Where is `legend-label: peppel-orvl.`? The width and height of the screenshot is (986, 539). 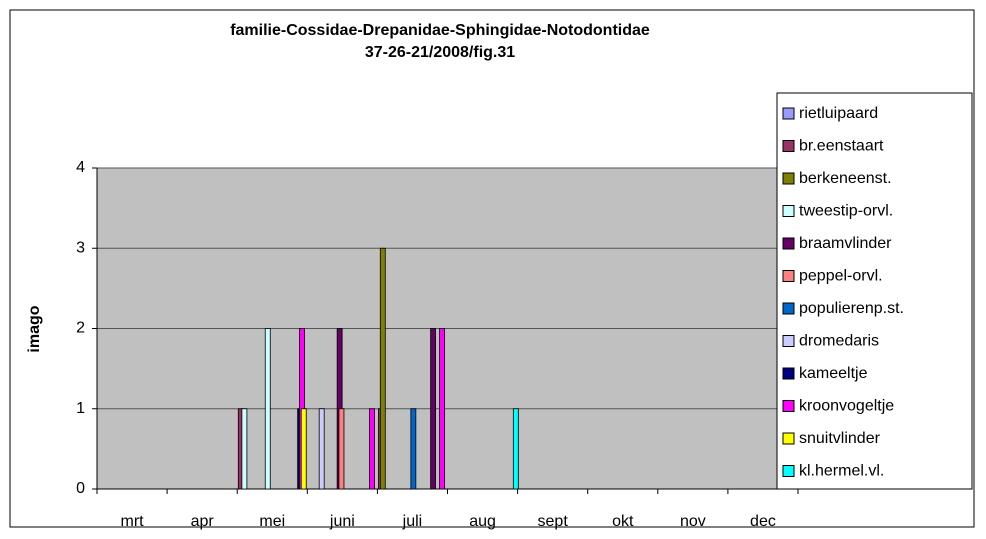
legend-label: peppel-orvl. is located at coordinates (841, 276).